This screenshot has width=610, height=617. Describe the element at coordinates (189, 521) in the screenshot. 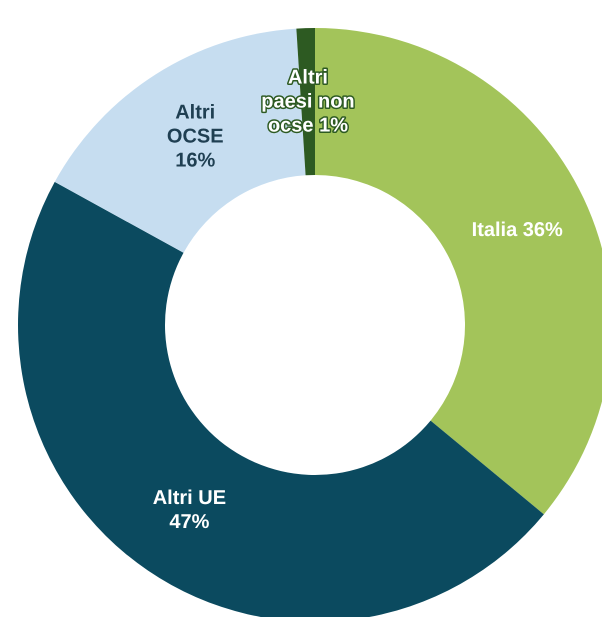

I see `data-label: 47%` at that location.